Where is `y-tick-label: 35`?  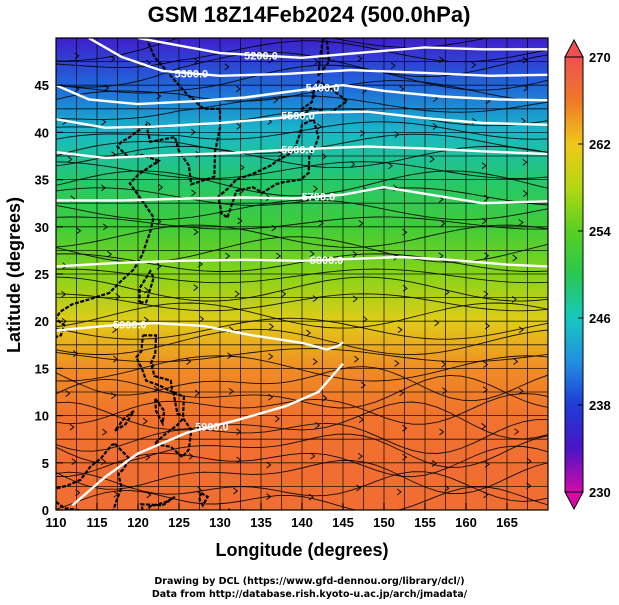
y-tick-label: 35 is located at coordinates (42, 180).